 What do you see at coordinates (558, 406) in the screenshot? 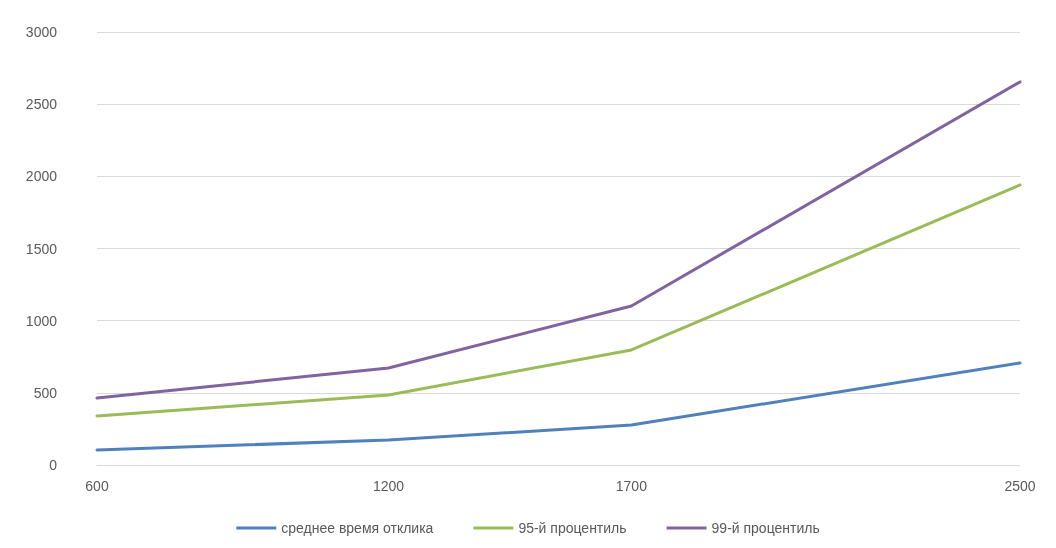
I see `line-series` at bounding box center [558, 406].